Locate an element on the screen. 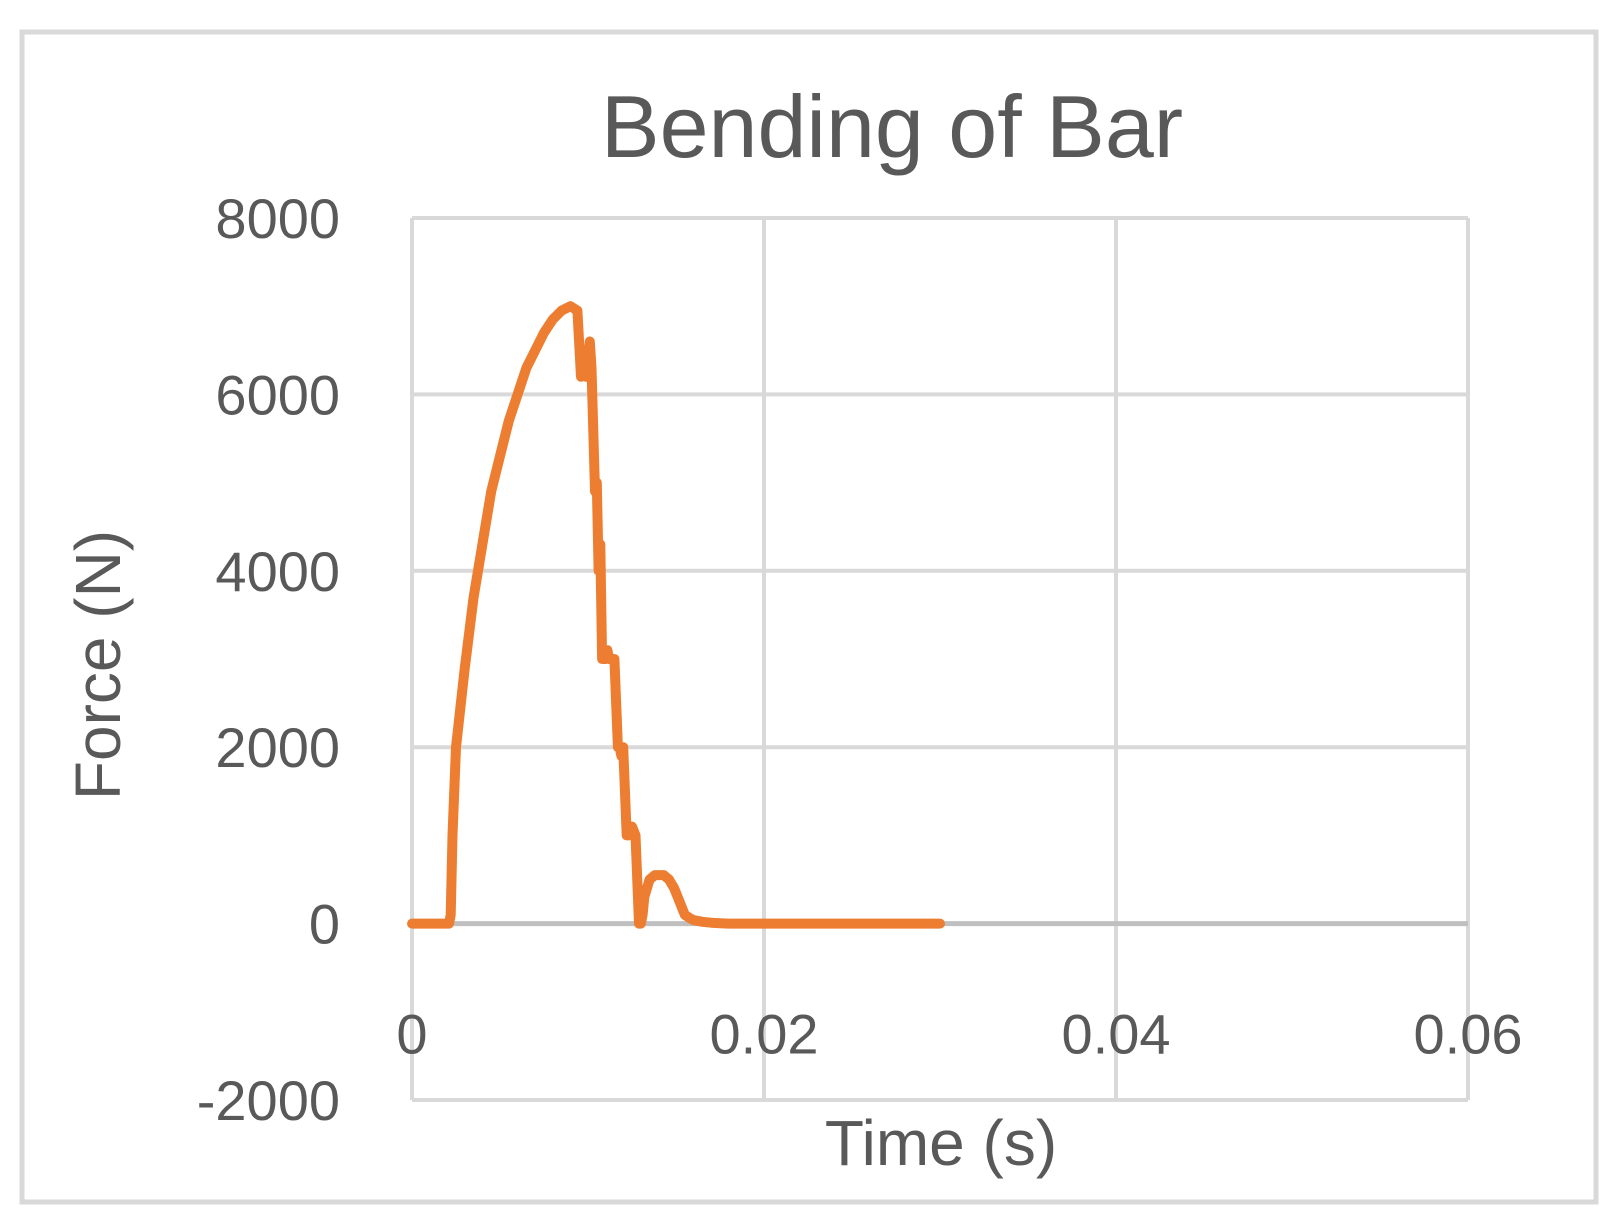  y-tick-label: 6000 is located at coordinates (277, 394).